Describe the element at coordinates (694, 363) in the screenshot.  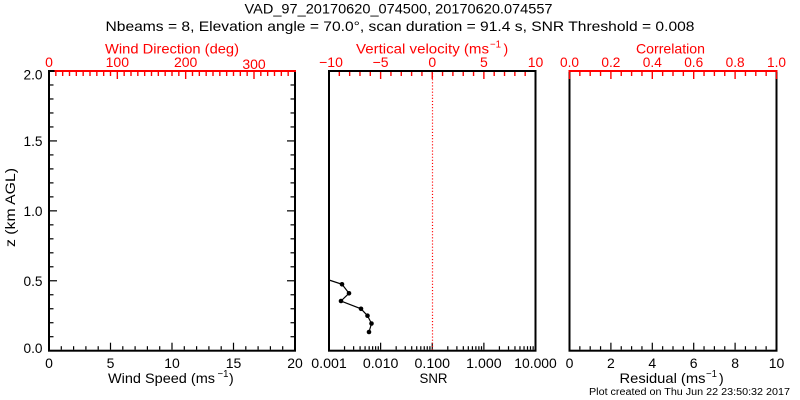
I see `svg-text: 6` at that location.